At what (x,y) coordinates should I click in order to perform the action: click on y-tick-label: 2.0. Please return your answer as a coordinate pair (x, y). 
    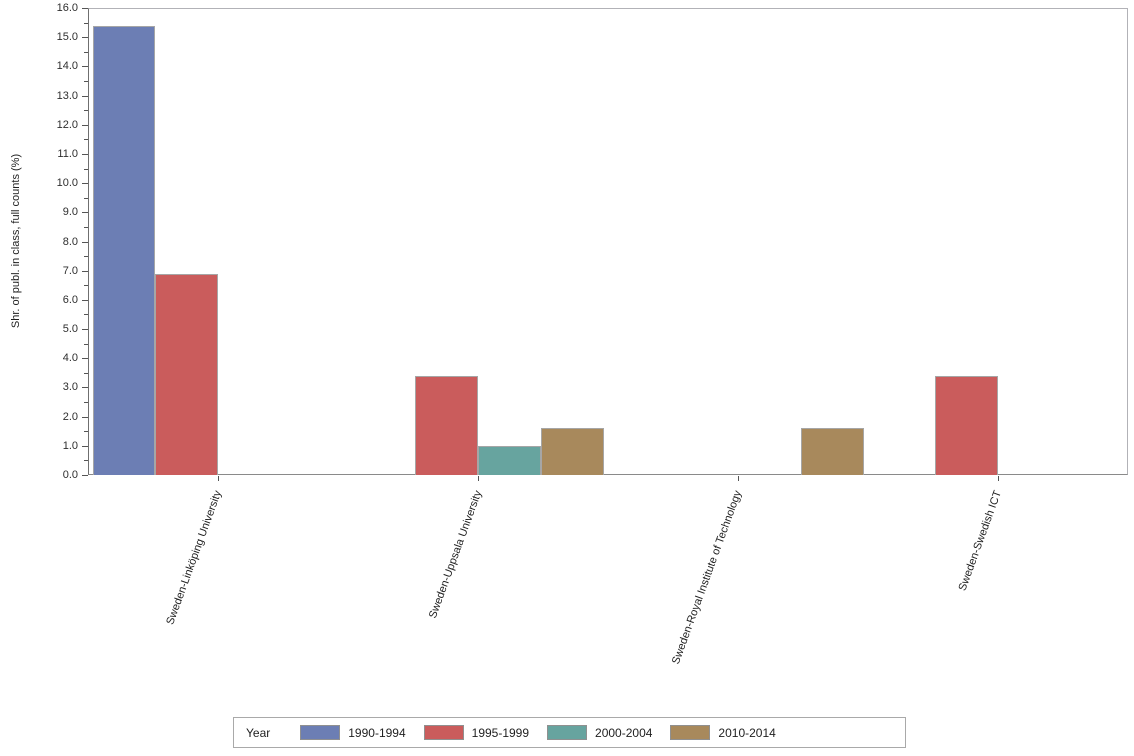
    Looking at the image, I should click on (70, 417).